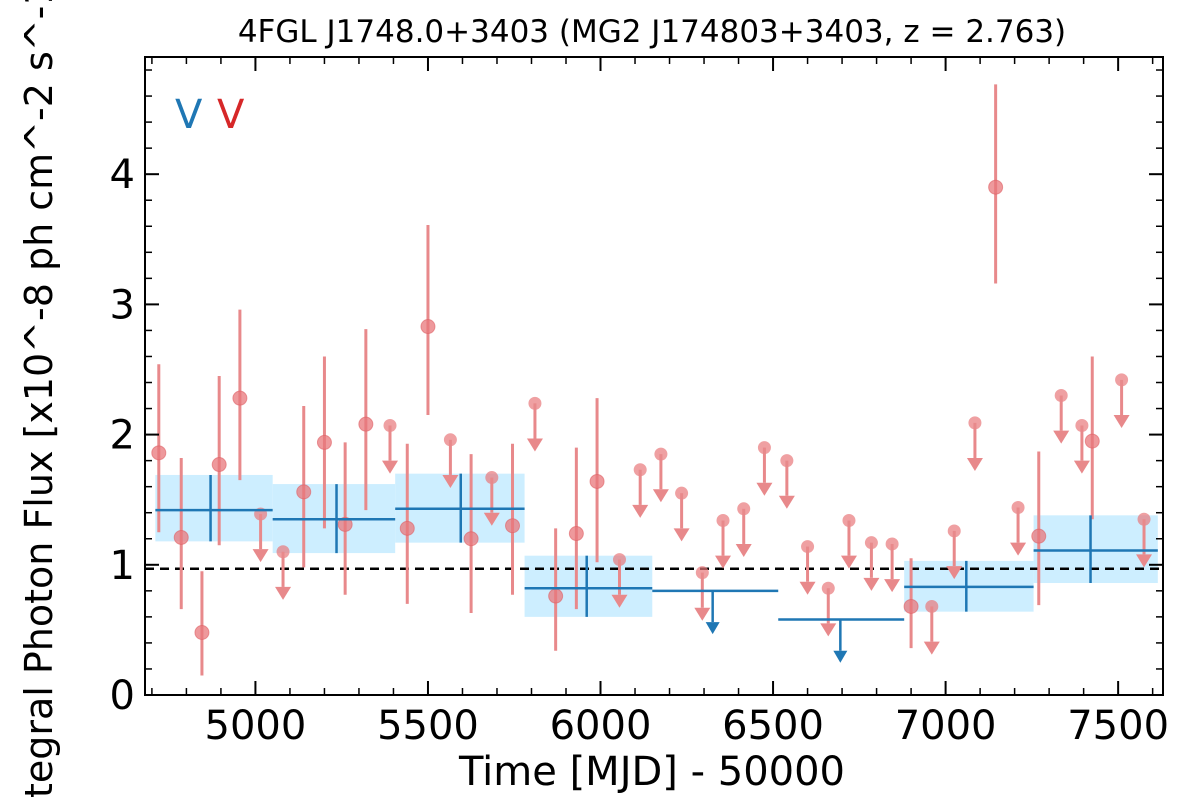 The height and width of the screenshot is (800, 1200). What do you see at coordinates (428, 726) in the screenshot?
I see `x-tick-label: 5500` at bounding box center [428, 726].